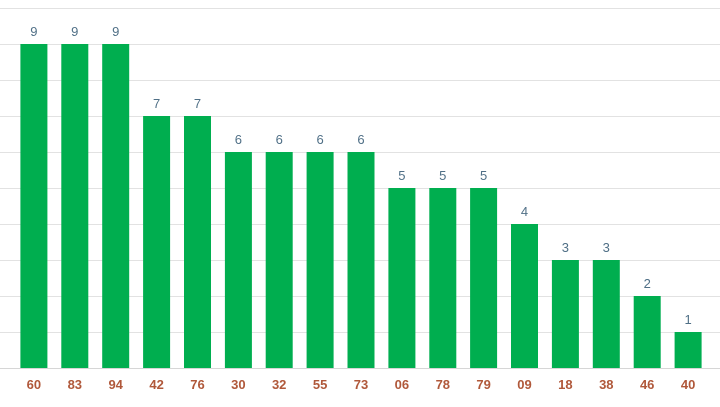 This screenshot has width=720, height=407. What do you see at coordinates (238, 139) in the screenshot?
I see `value-label-30: 6` at bounding box center [238, 139].